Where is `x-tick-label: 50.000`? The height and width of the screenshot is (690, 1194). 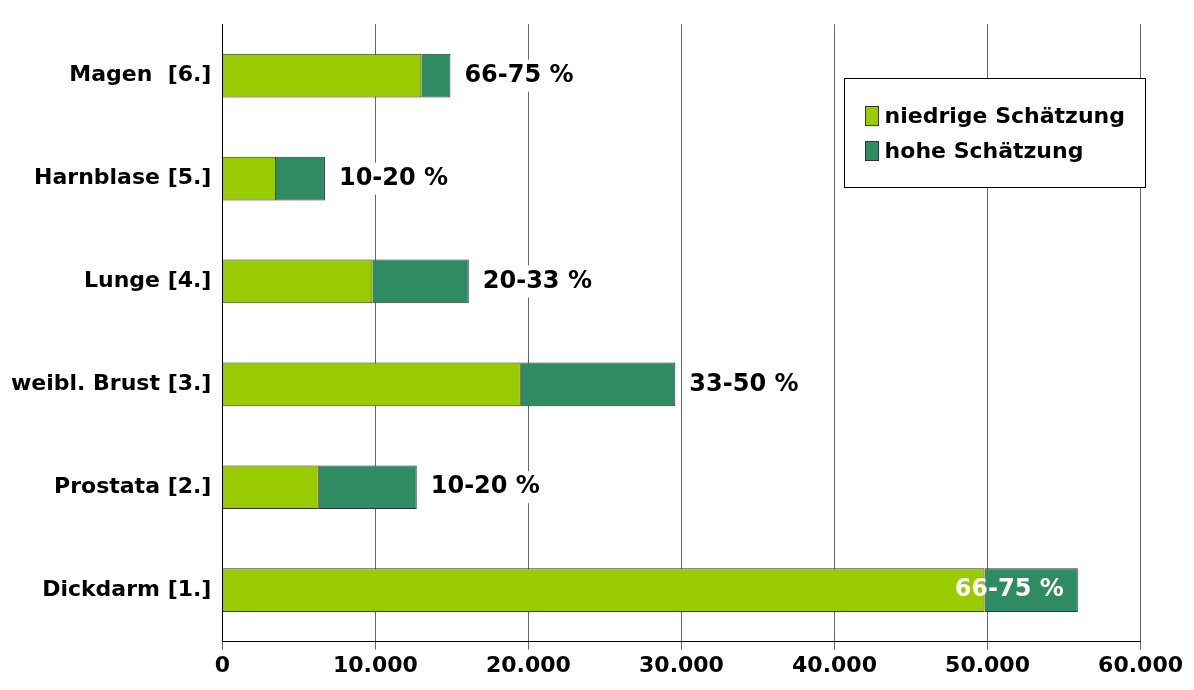 x-tick-label: 50.000 is located at coordinates (987, 664).